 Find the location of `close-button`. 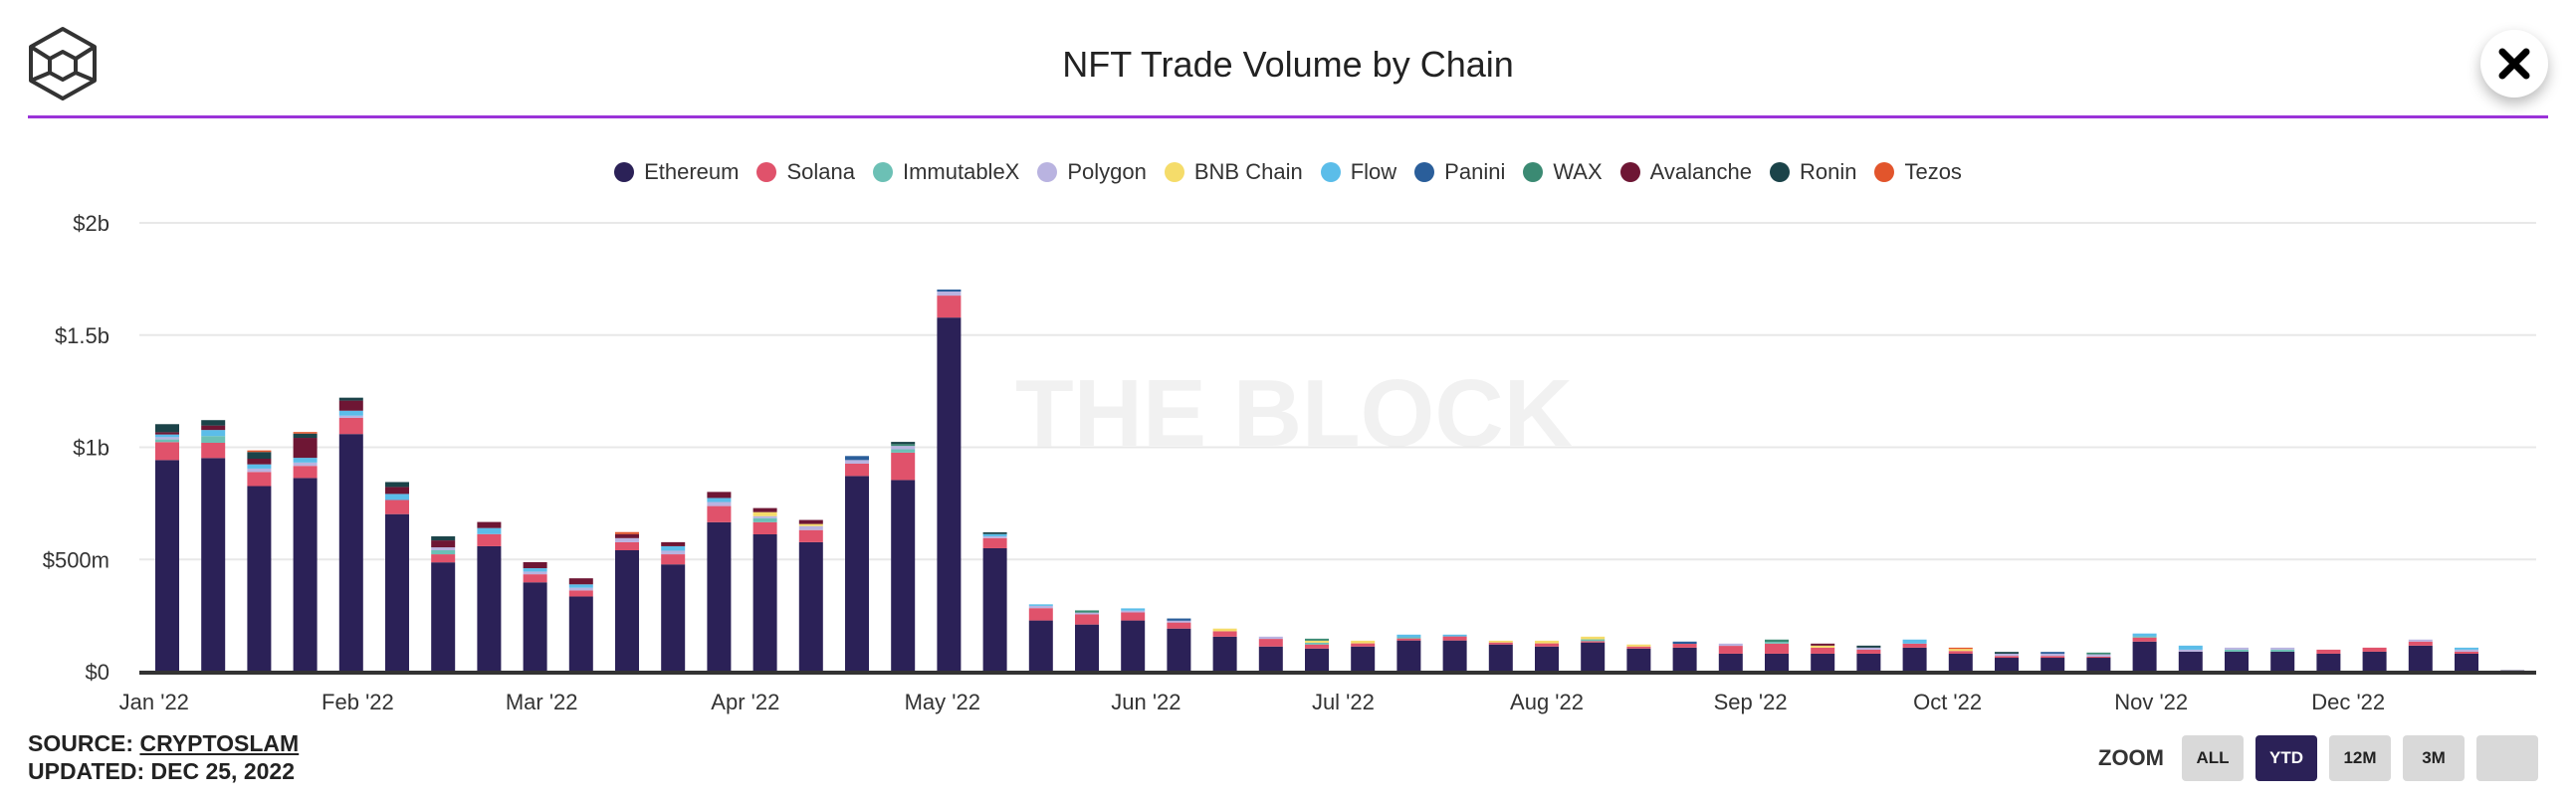

close-button is located at coordinates (2514, 64).